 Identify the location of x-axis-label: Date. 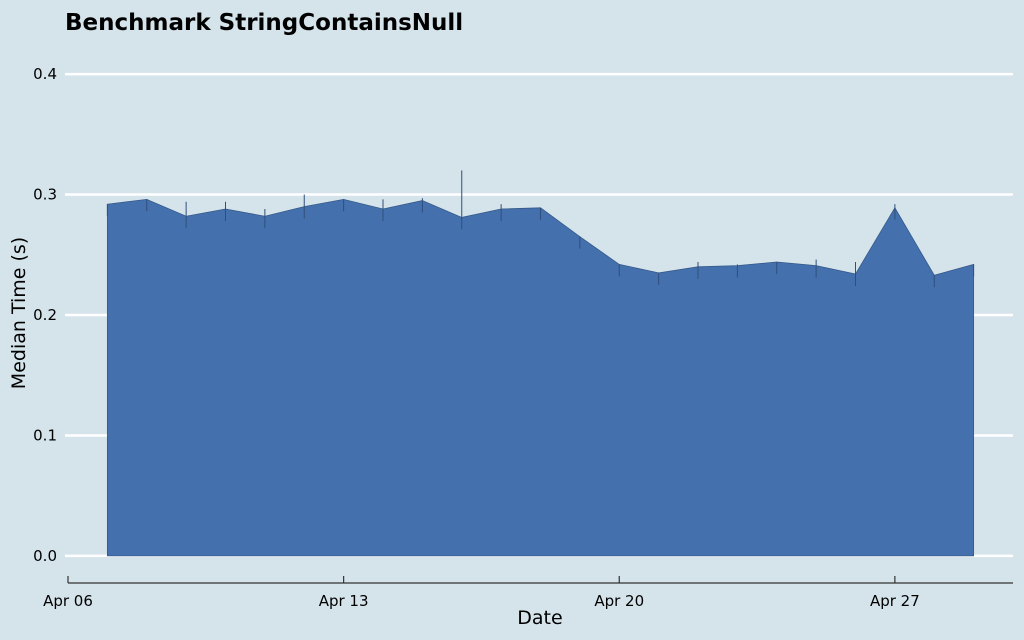
(539, 618).